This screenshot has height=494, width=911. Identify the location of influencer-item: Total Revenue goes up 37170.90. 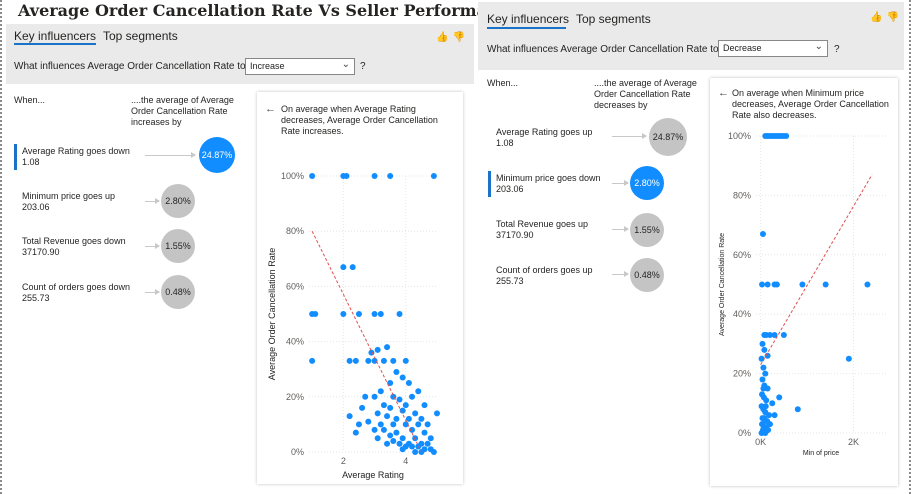
(542, 230).